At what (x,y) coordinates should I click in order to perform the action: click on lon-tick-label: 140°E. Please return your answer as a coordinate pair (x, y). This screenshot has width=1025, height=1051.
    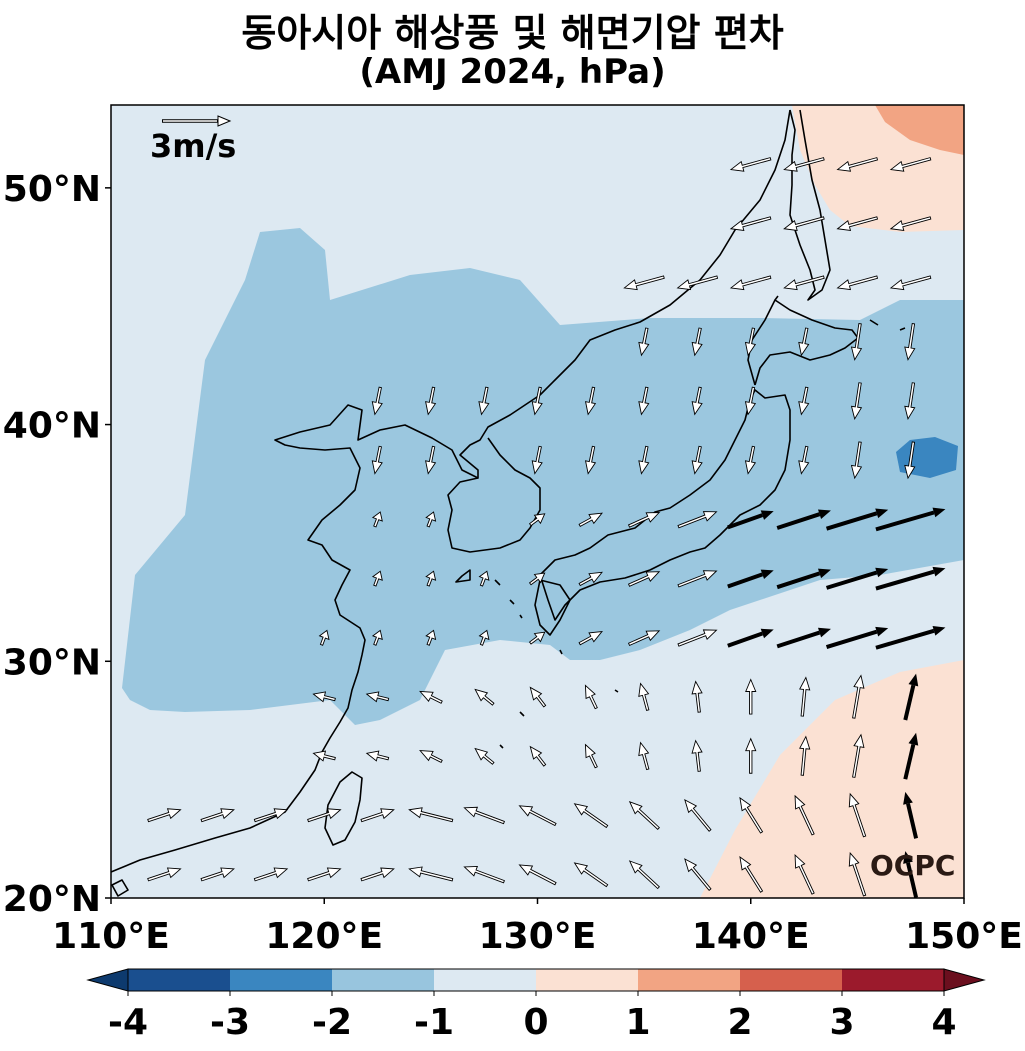
    Looking at the image, I should click on (751, 936).